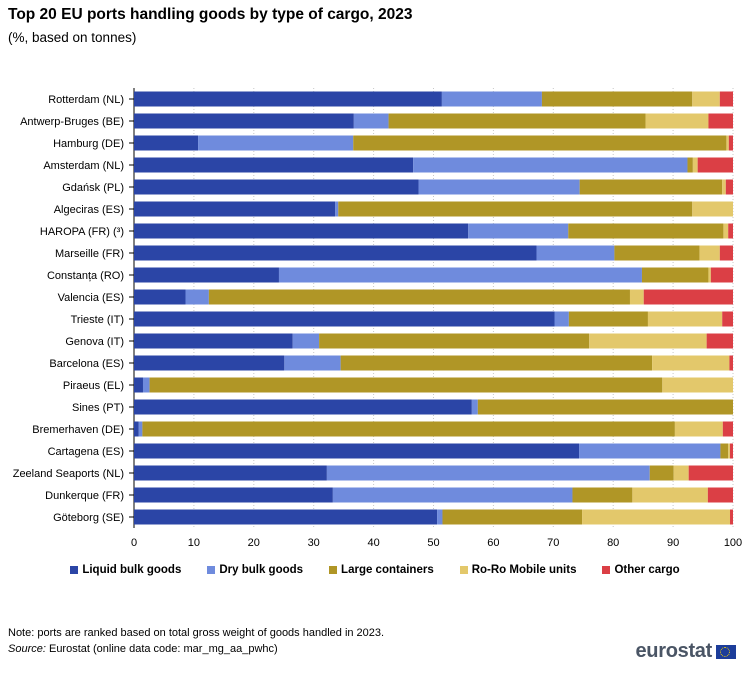  Describe the element at coordinates (647, 570) in the screenshot. I see `legend-label: Other cargo` at that location.